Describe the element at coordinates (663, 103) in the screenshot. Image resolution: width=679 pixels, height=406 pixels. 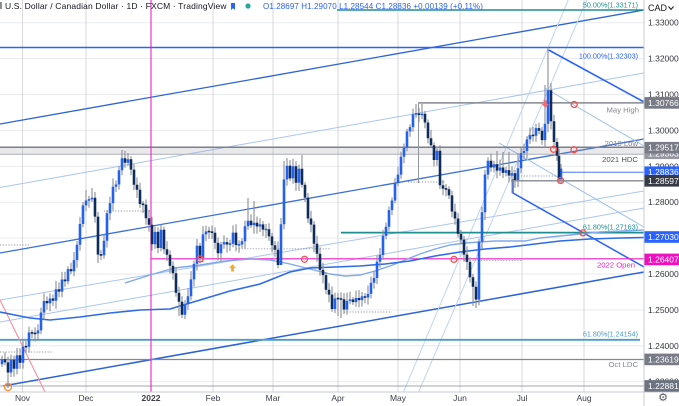
I see `svg-text: 1.30766` at that location.